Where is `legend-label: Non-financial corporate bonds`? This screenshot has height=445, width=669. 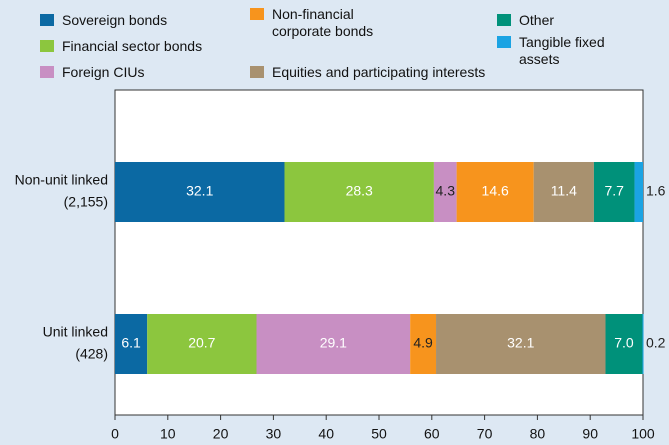
legend-label: Non-financial corporate bonds is located at coordinates (323, 22).